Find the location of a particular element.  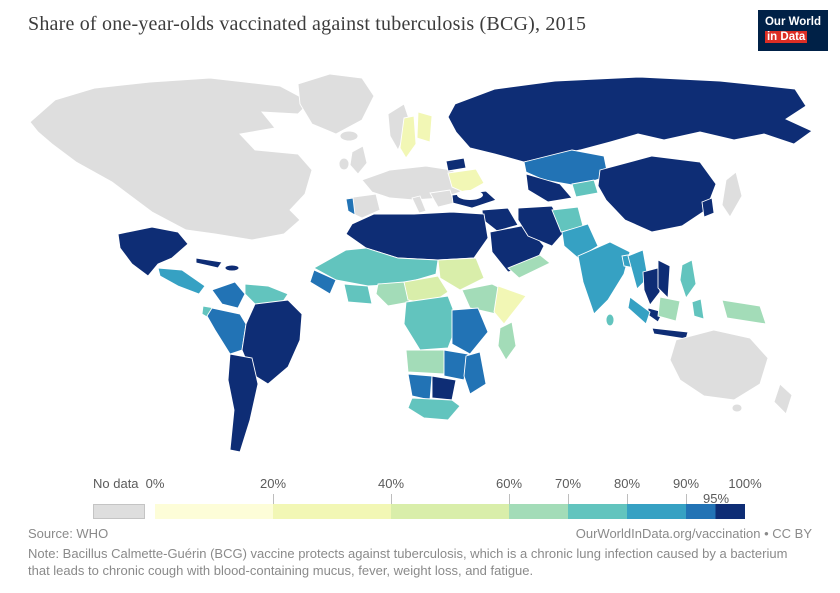

owid-logo-line2: in Data is located at coordinates (786, 37).